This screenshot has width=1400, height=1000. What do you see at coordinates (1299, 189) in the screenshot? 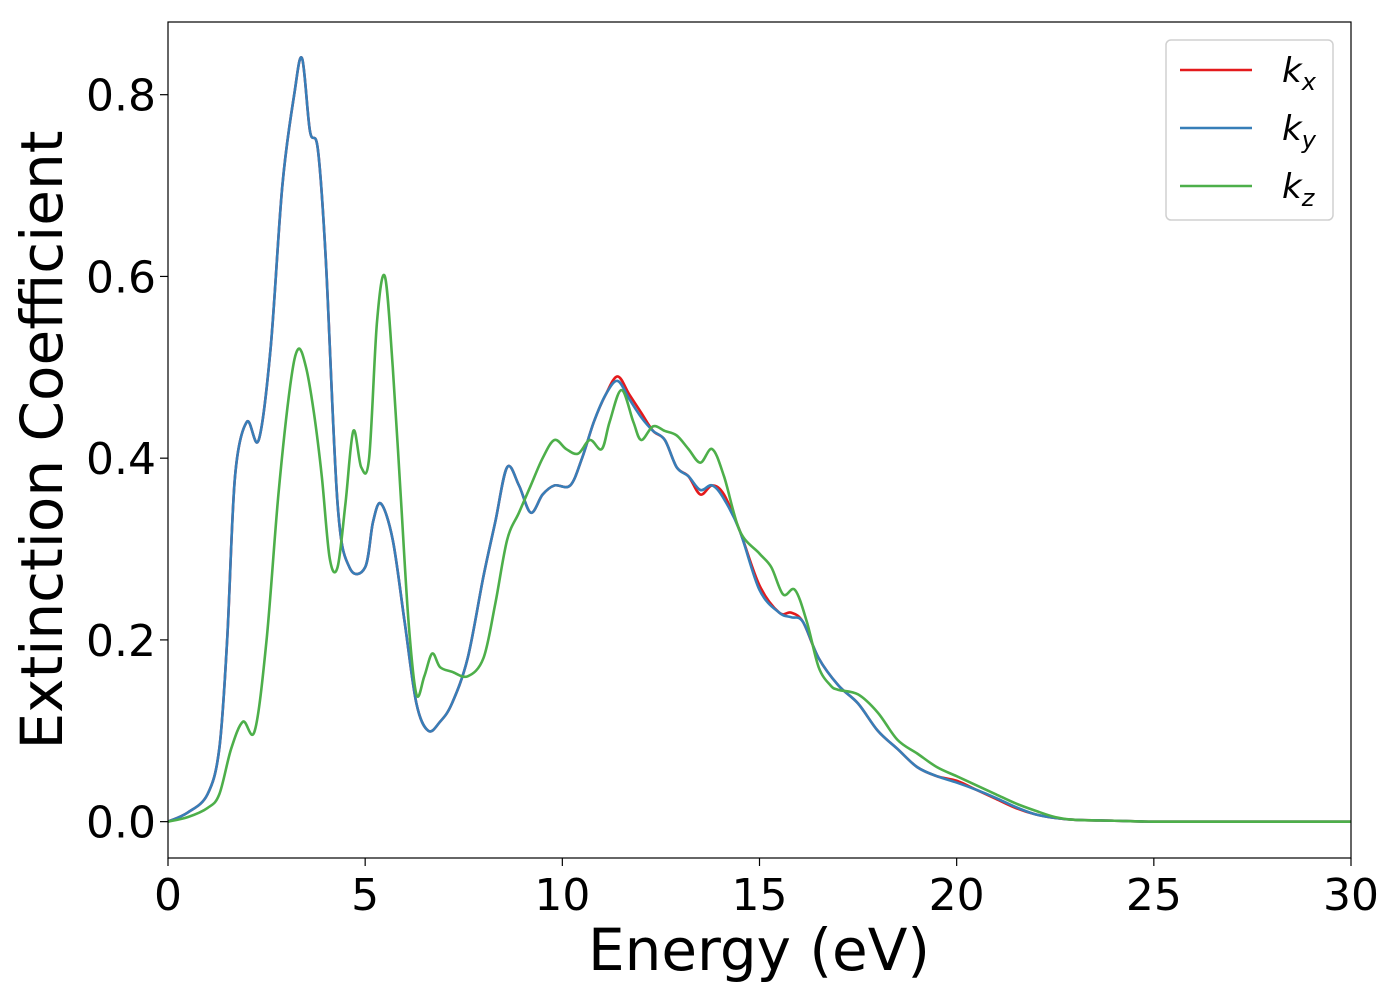
I see `legend-label-z: kz` at bounding box center [1299, 189].